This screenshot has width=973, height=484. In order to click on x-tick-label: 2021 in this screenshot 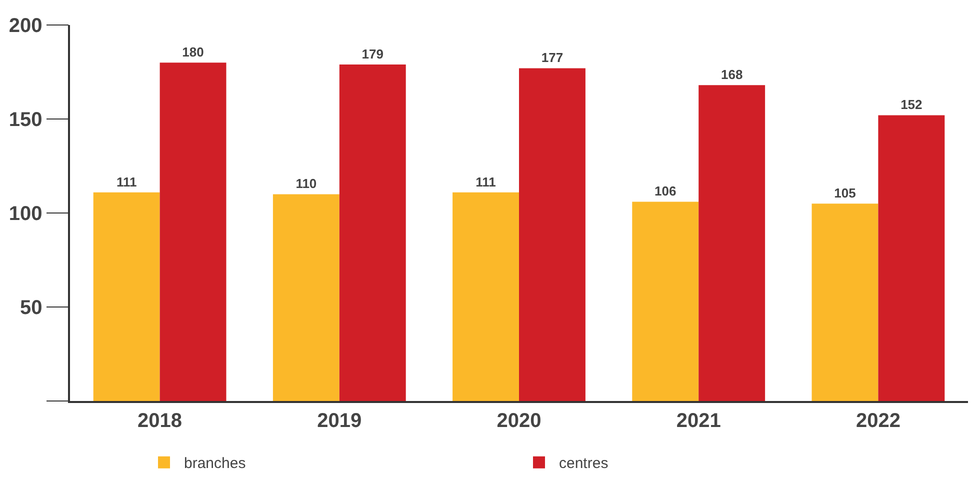, I will do `click(698, 421)`.